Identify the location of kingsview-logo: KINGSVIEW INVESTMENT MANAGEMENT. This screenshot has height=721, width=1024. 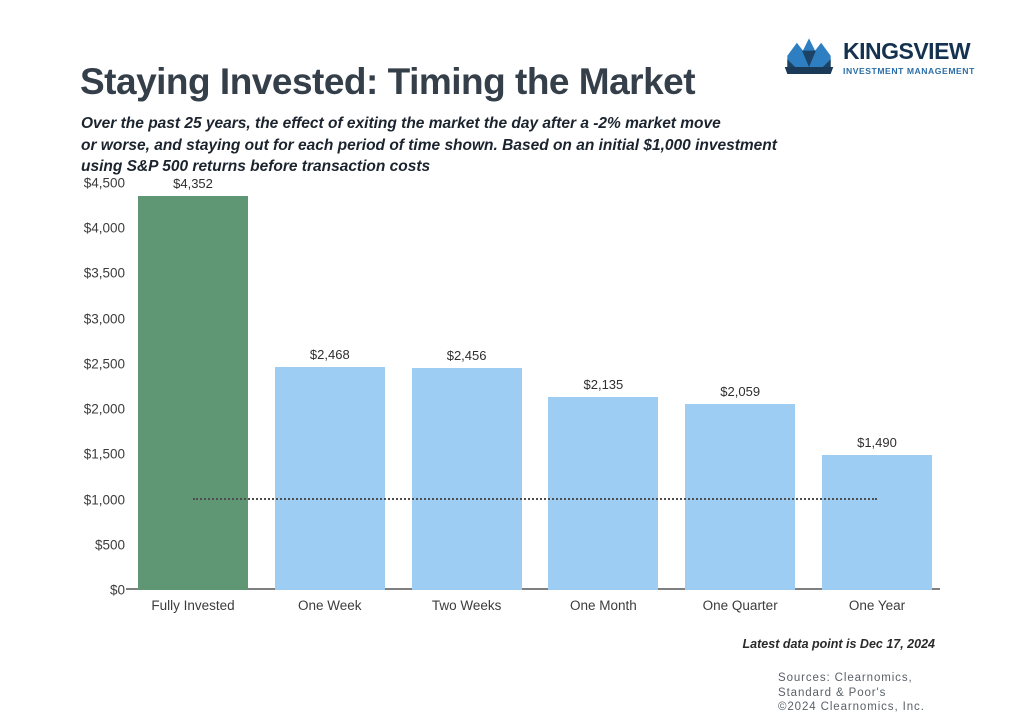
(879, 57).